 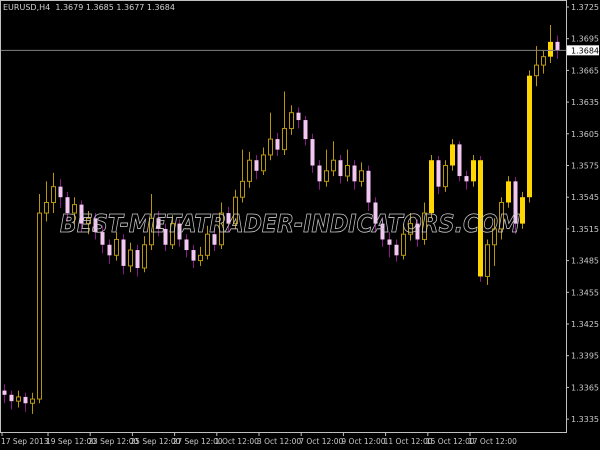 I want to click on y-tick-label: 1.3395, so click(x=585, y=356).